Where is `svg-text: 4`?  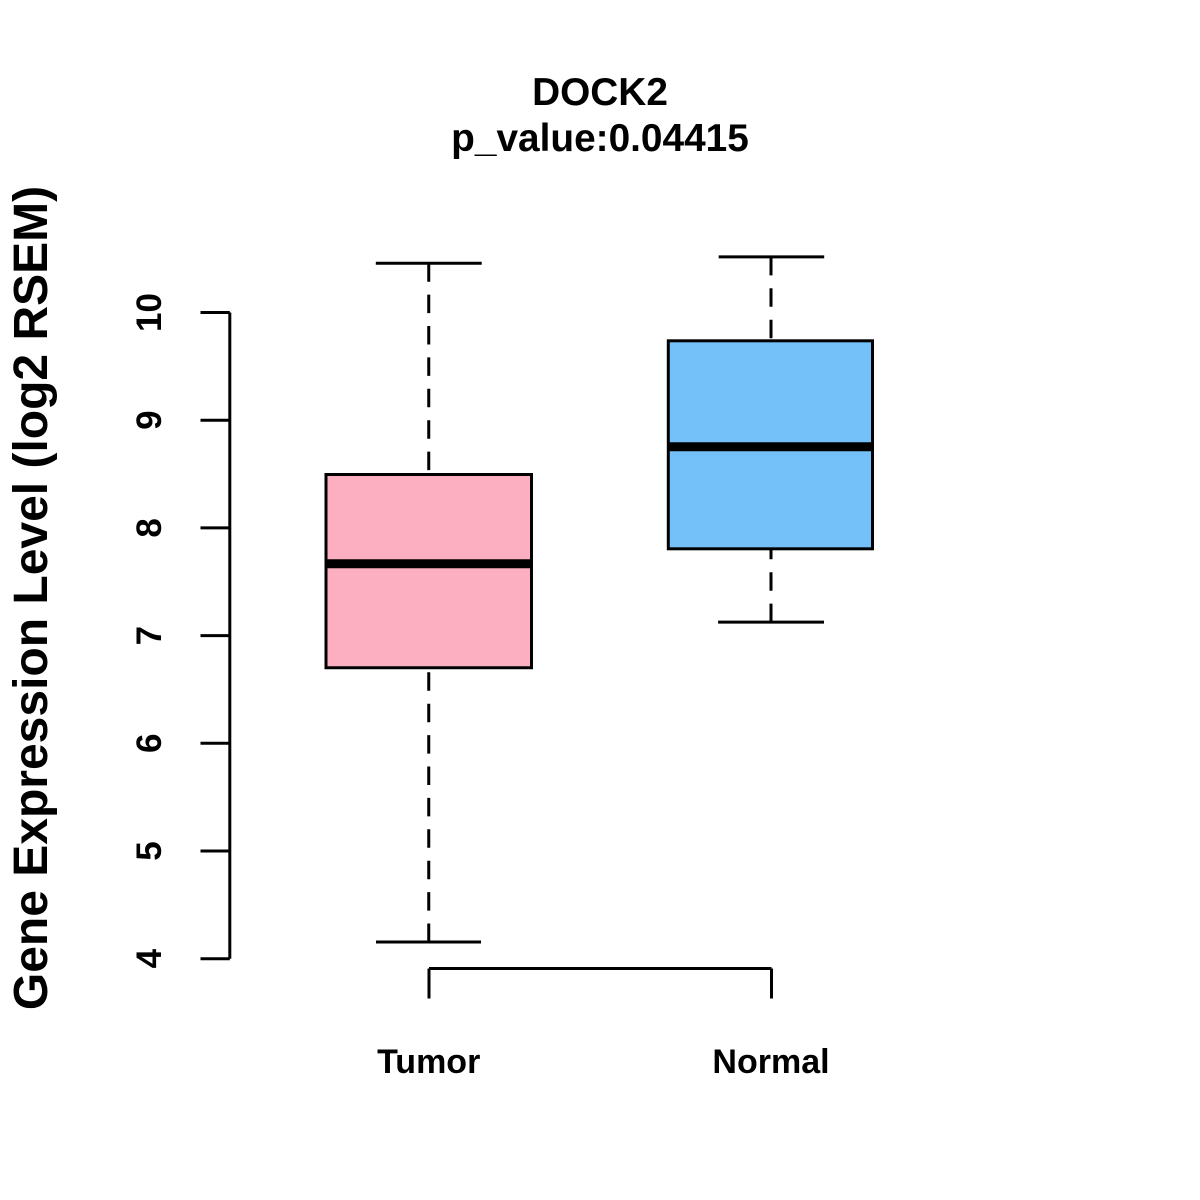 svg-text: 4 is located at coordinates (149, 958).